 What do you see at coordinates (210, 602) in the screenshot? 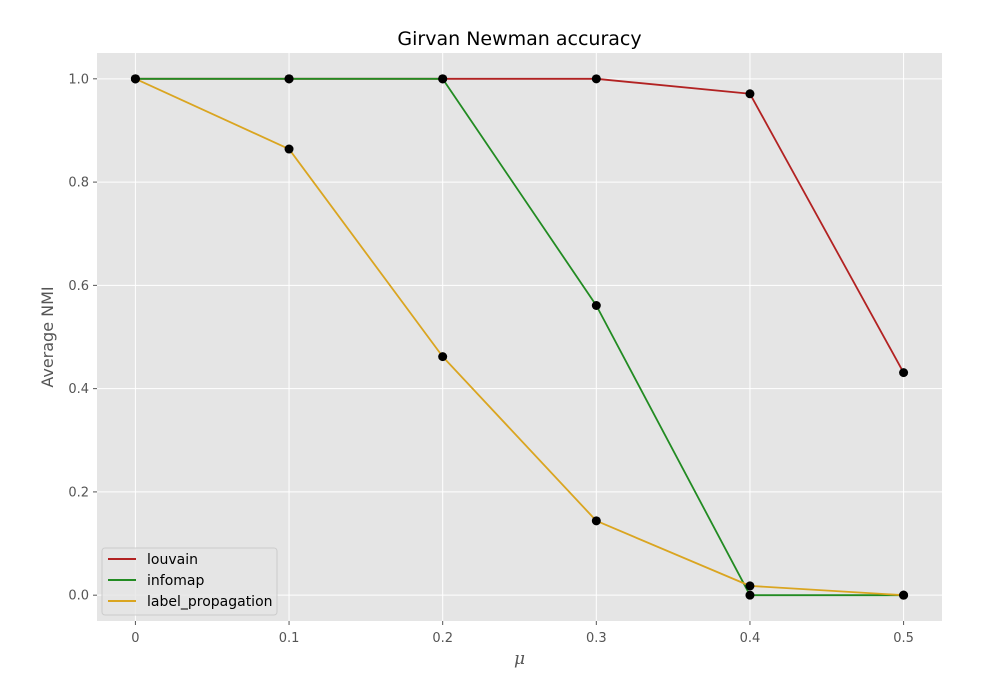
I see `legend-label-label_propagation: label_propagation` at bounding box center [210, 602].